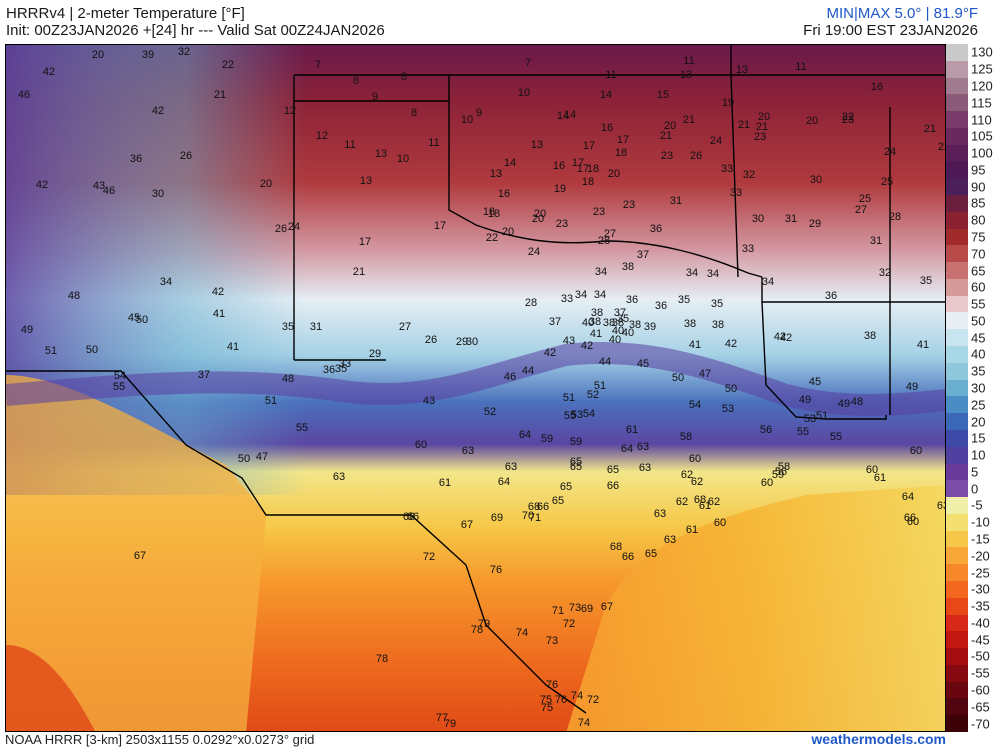 The height and width of the screenshot is (750, 1000). I want to click on station-temp-label: 29, so click(815, 224).